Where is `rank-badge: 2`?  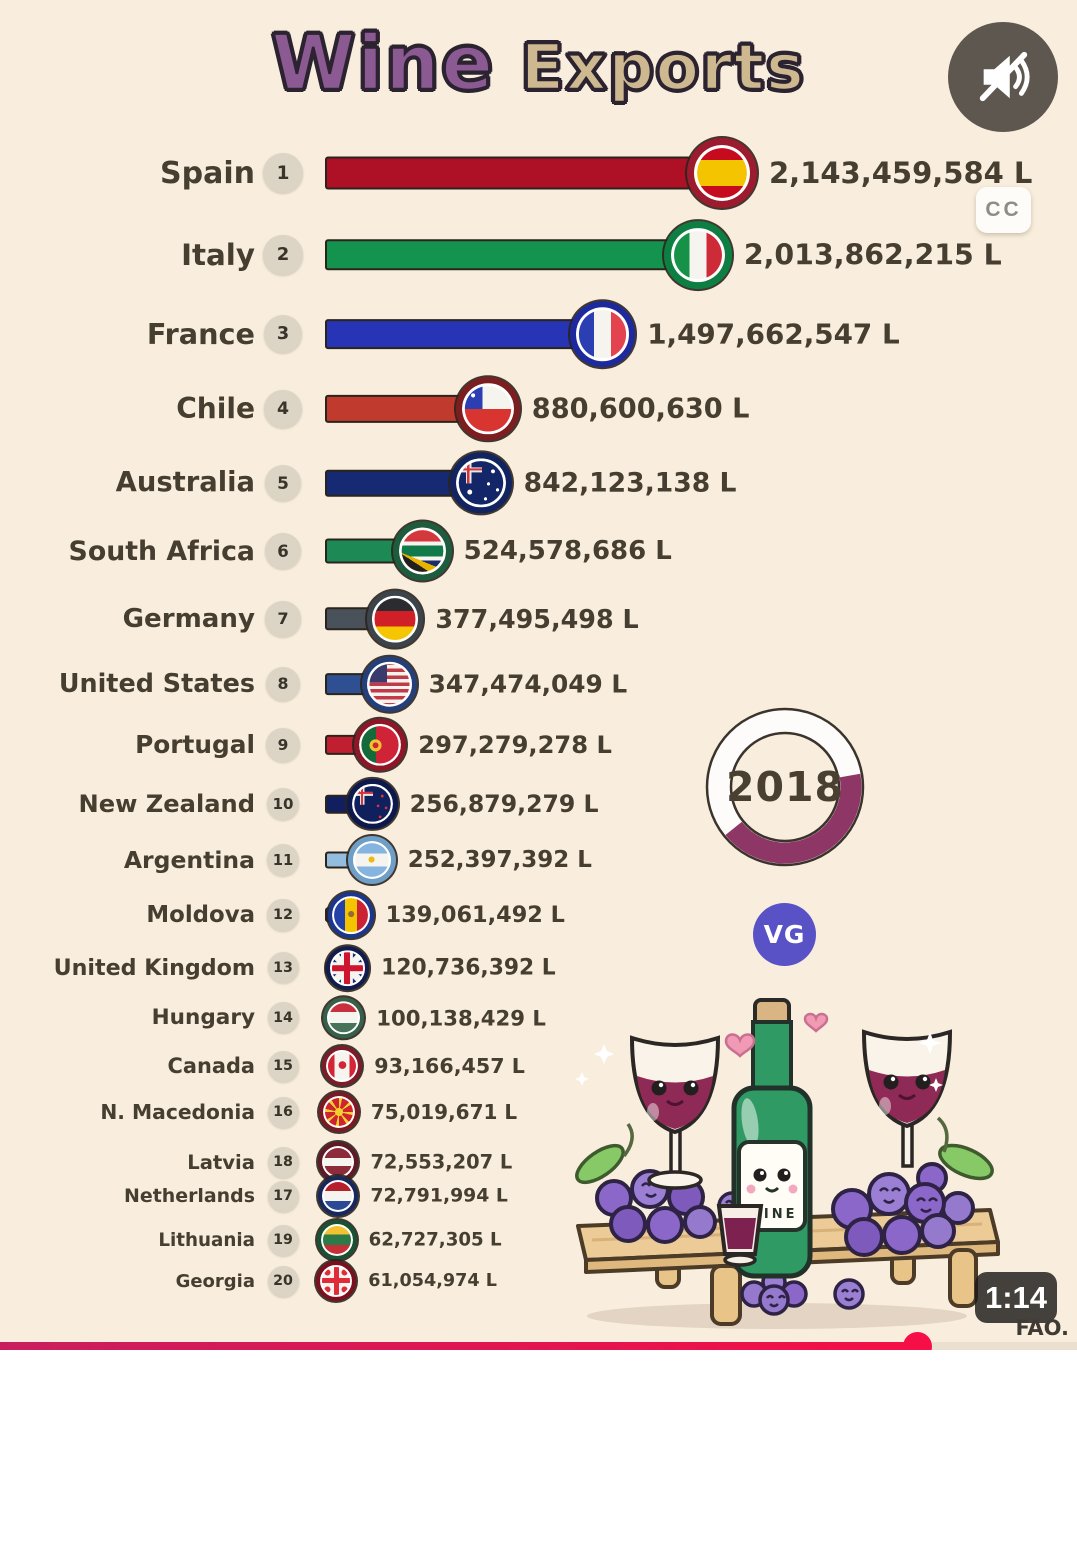 rank-badge: 2 is located at coordinates (283, 255).